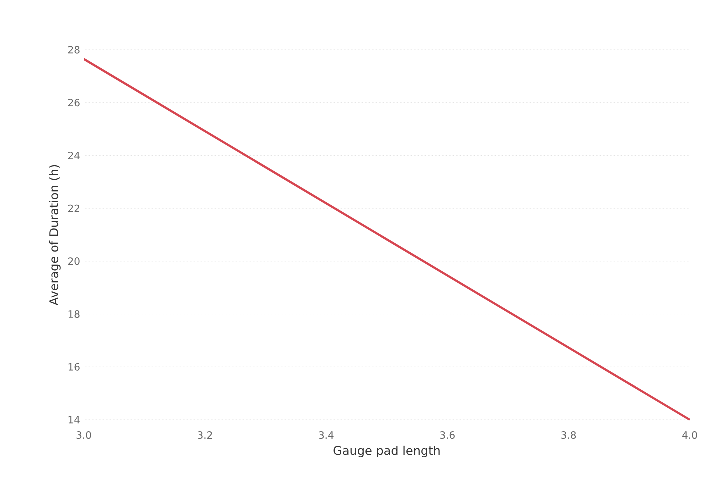  I want to click on y-tick-label: 14, so click(74, 420).